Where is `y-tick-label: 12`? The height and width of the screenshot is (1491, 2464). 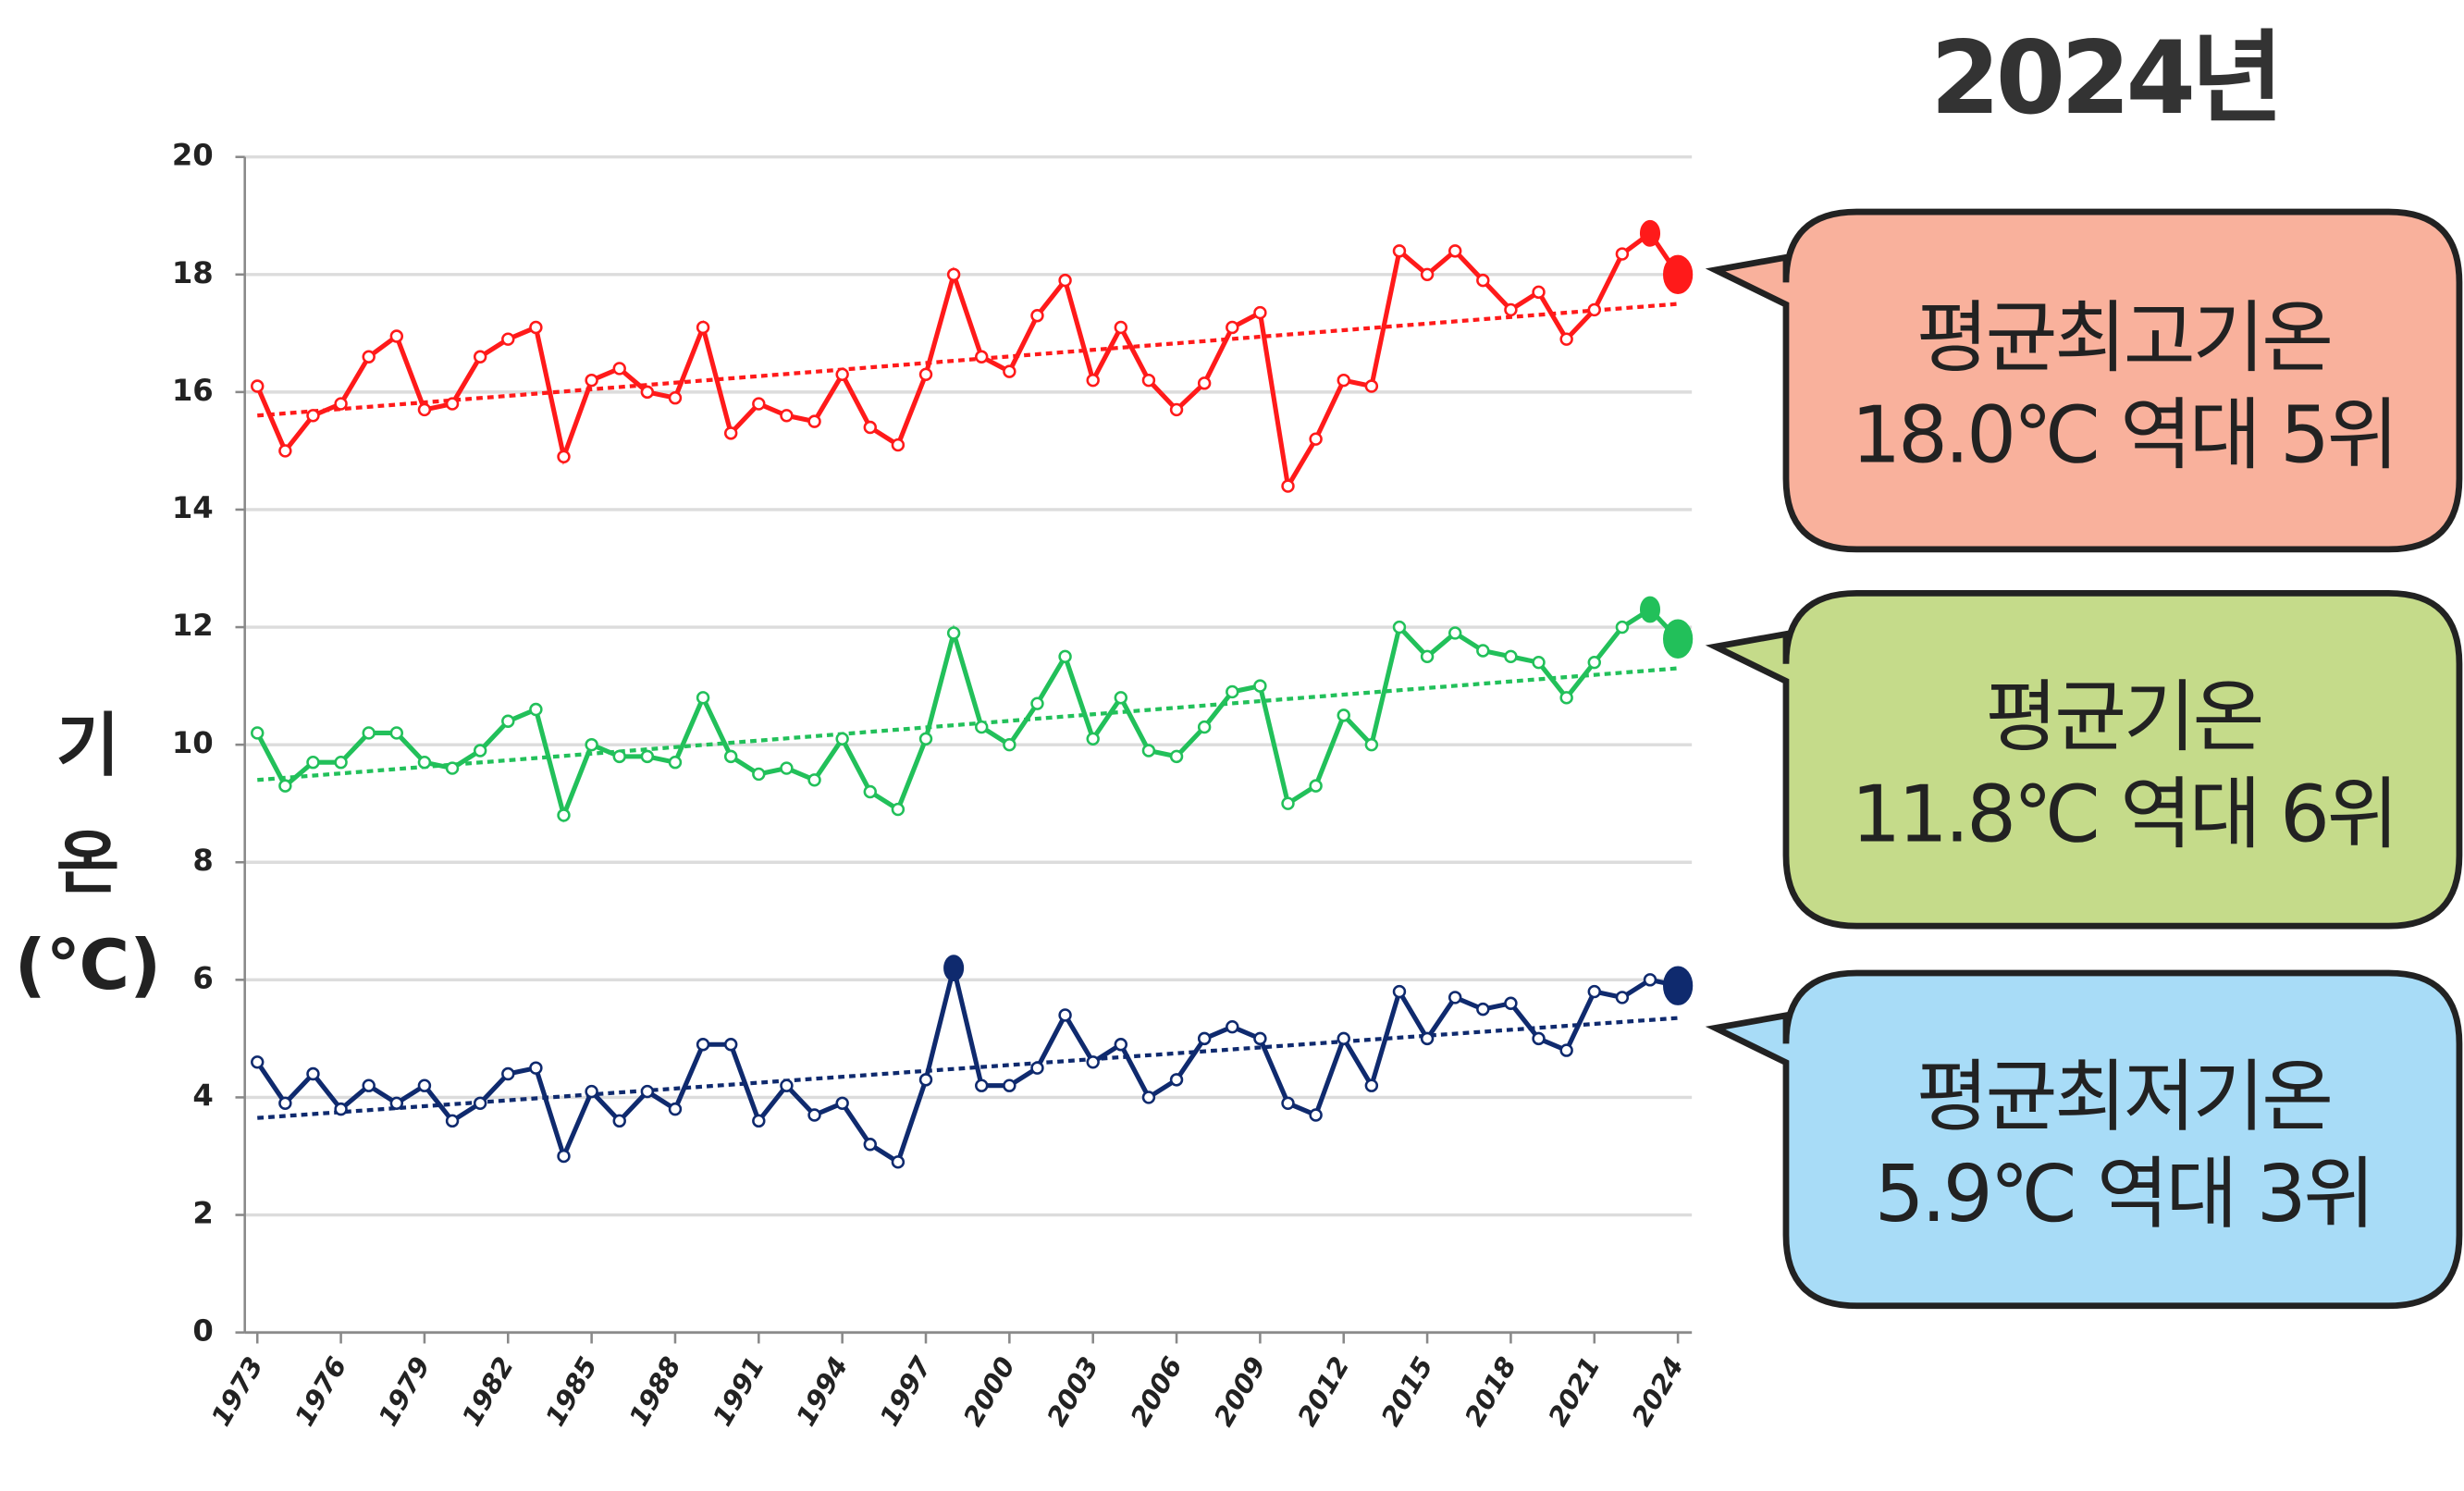 y-tick-label: 12 is located at coordinates (193, 625).